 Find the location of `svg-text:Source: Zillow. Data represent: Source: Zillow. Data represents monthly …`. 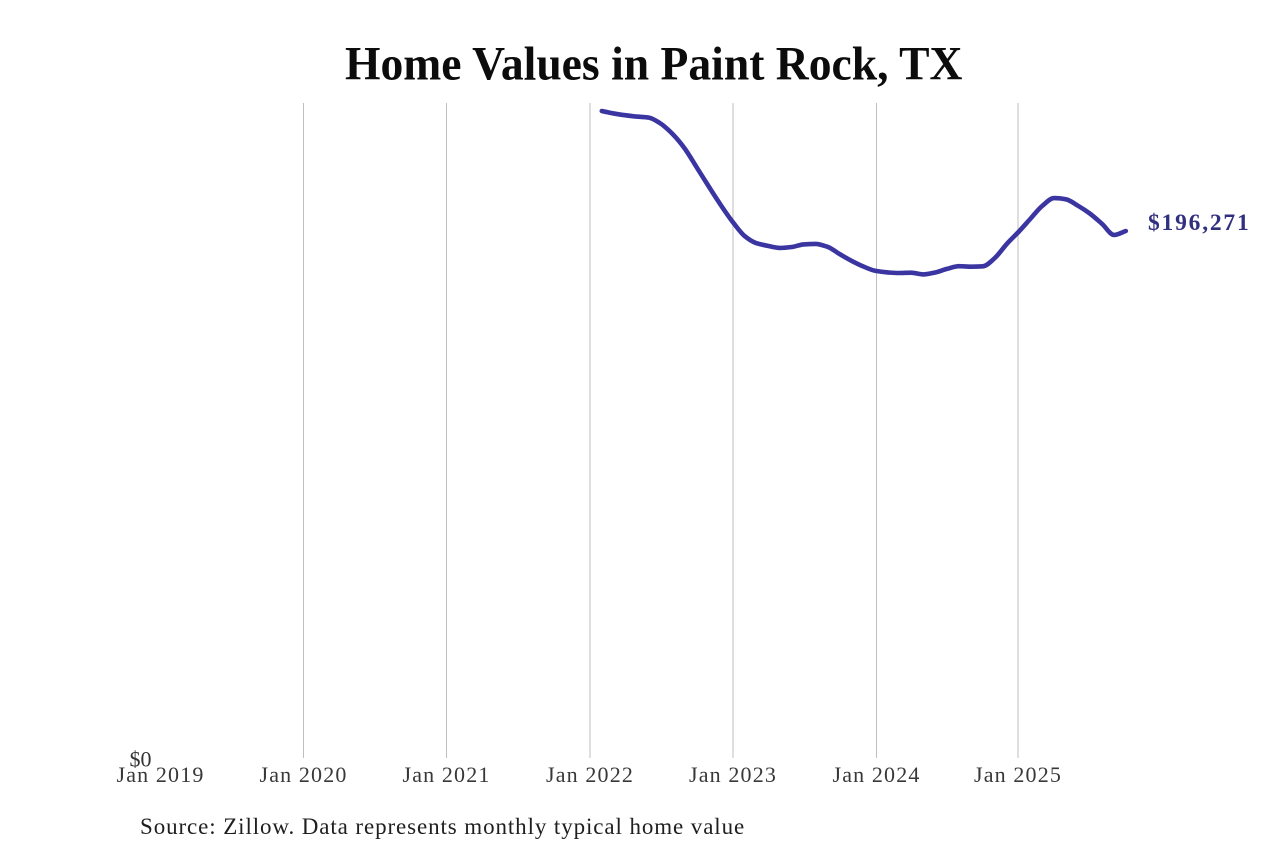

svg-text:Source: Zillow. Data represent: Source: Zillow. Data represents monthly … is located at coordinates (442, 826).